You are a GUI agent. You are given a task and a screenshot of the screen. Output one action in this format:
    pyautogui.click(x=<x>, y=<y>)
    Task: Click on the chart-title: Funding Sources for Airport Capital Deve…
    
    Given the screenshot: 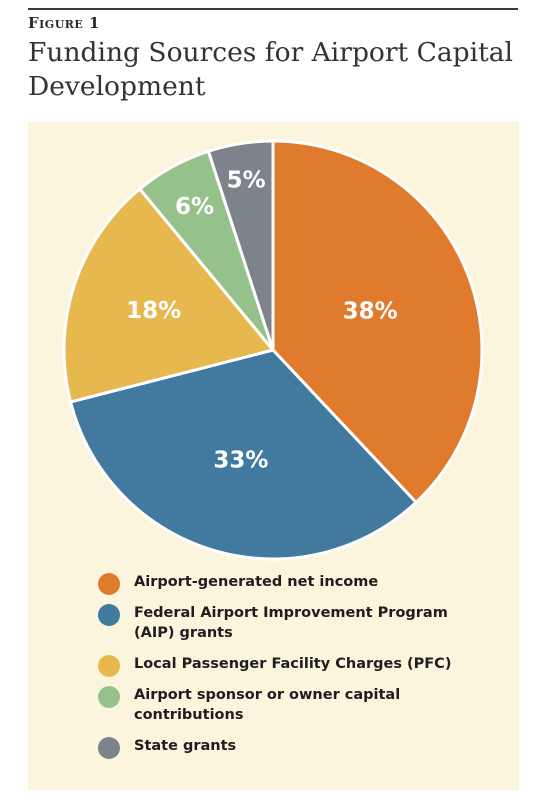 What is the action you would take?
    pyautogui.click(x=271, y=69)
    